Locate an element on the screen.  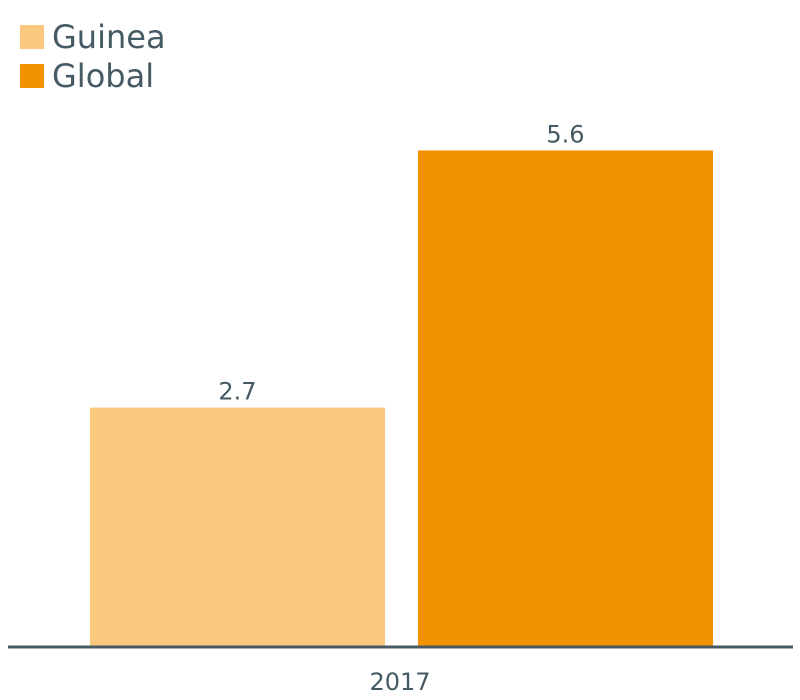
legend-swatch-global is located at coordinates (32, 76).